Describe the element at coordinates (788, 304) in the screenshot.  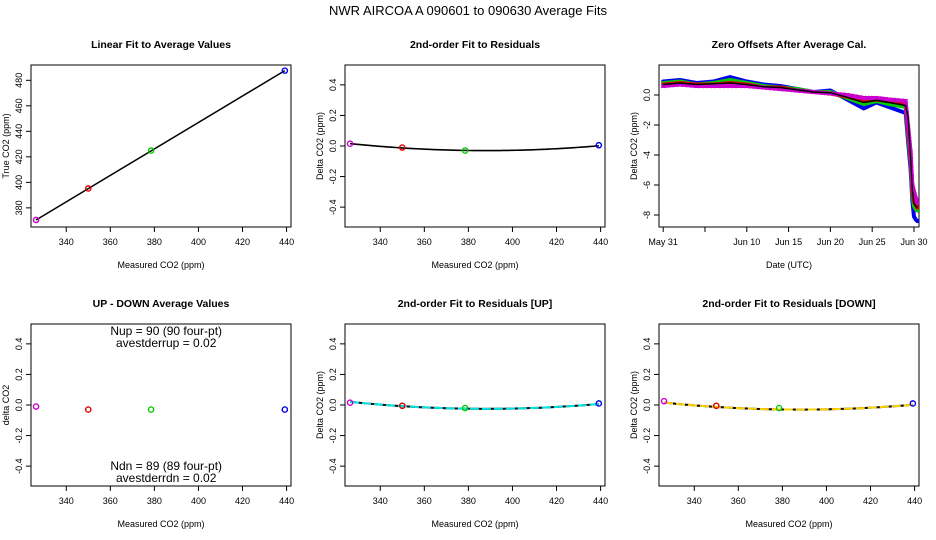
I see `chart-title: 2nd-order Fit to Residuals [DOWN]` at that location.